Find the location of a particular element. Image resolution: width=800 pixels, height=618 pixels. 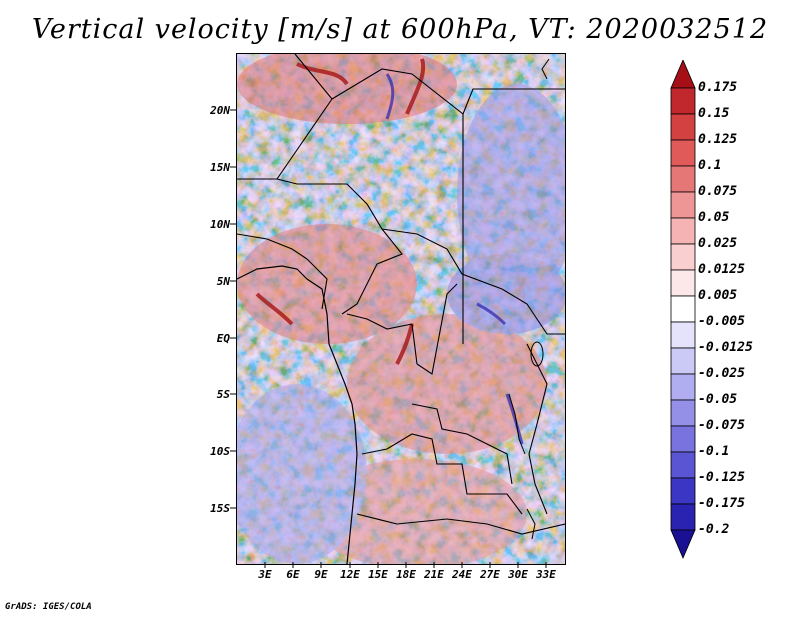

lon-tick-label: 15E is located at coordinates (378, 574).